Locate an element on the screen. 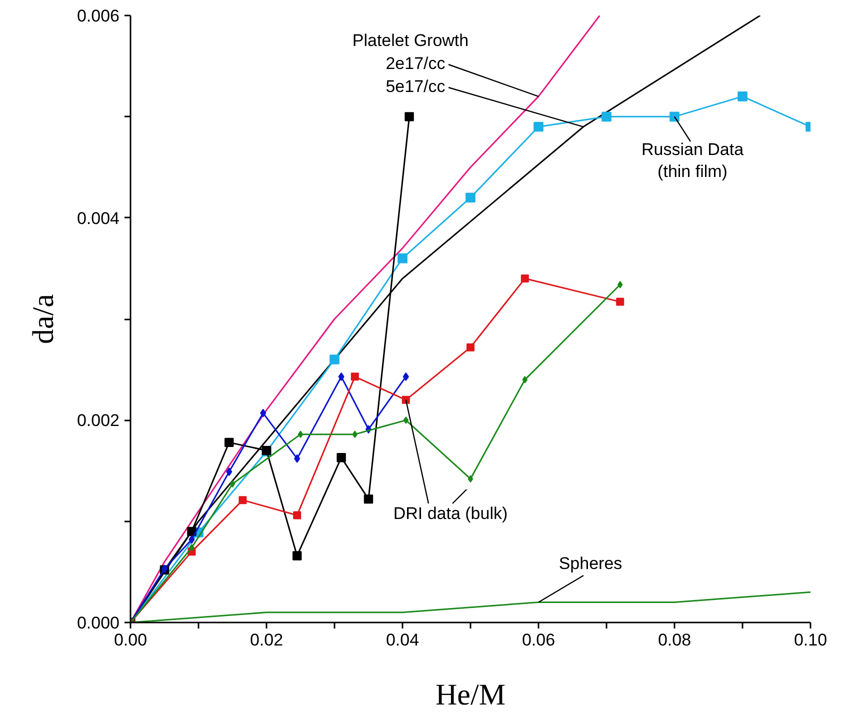 The image size is (842, 724). y-tick-label: 0.006 is located at coordinates (98, 16).